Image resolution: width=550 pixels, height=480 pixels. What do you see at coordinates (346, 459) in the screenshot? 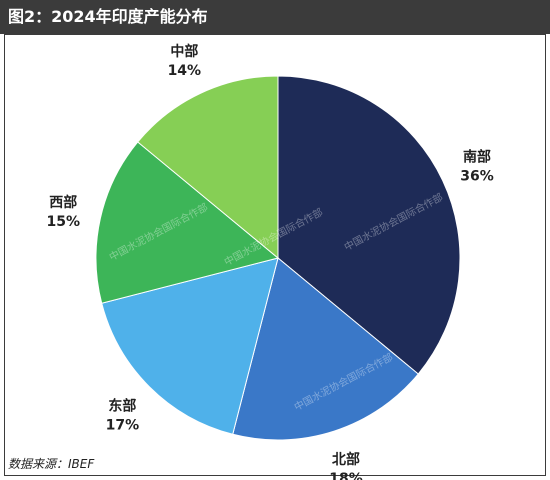
I see `slice-label-north: 北部` at bounding box center [346, 459].